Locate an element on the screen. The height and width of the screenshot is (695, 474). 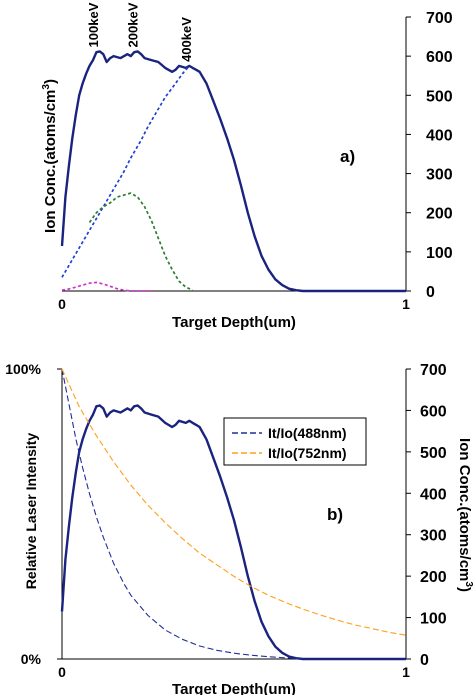
panel-b-left-ticks: 0% 100% is located at coordinates (33, 514).